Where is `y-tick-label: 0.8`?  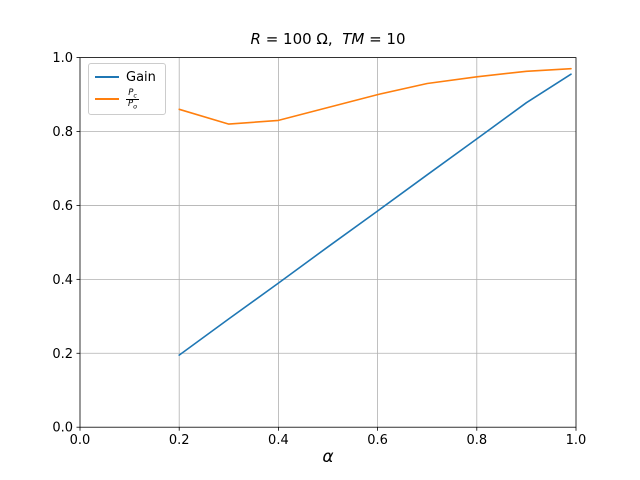
y-tick-label: 0.8 is located at coordinates (62, 132).